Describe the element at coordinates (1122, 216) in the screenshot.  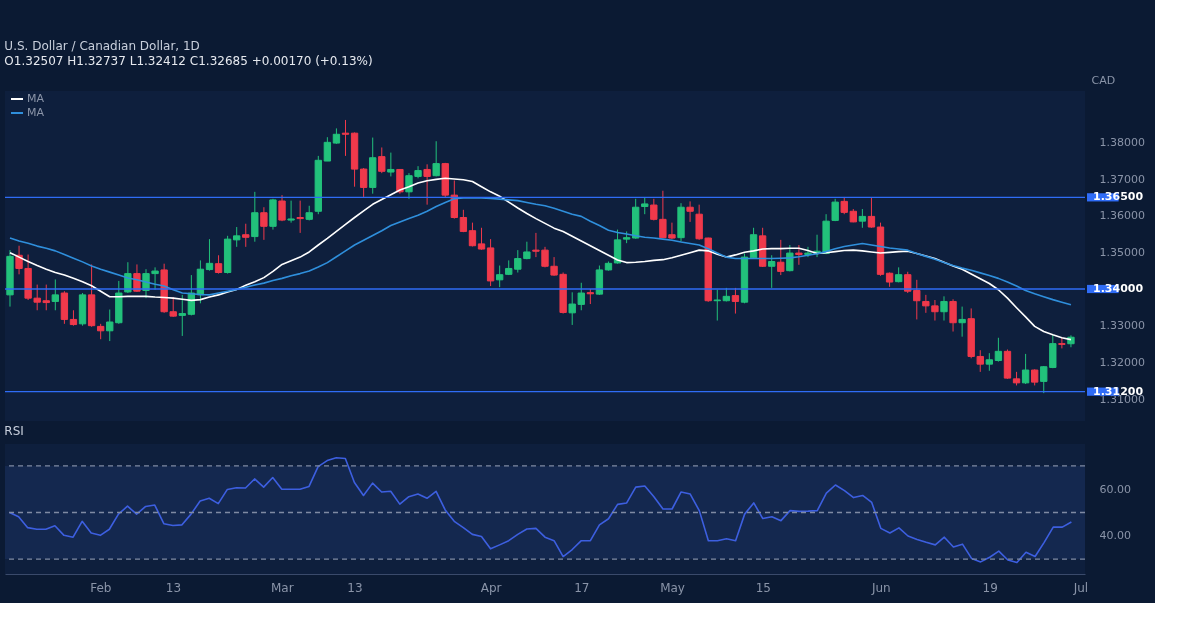
I see `y-tick-label: 1.36000` at that location.